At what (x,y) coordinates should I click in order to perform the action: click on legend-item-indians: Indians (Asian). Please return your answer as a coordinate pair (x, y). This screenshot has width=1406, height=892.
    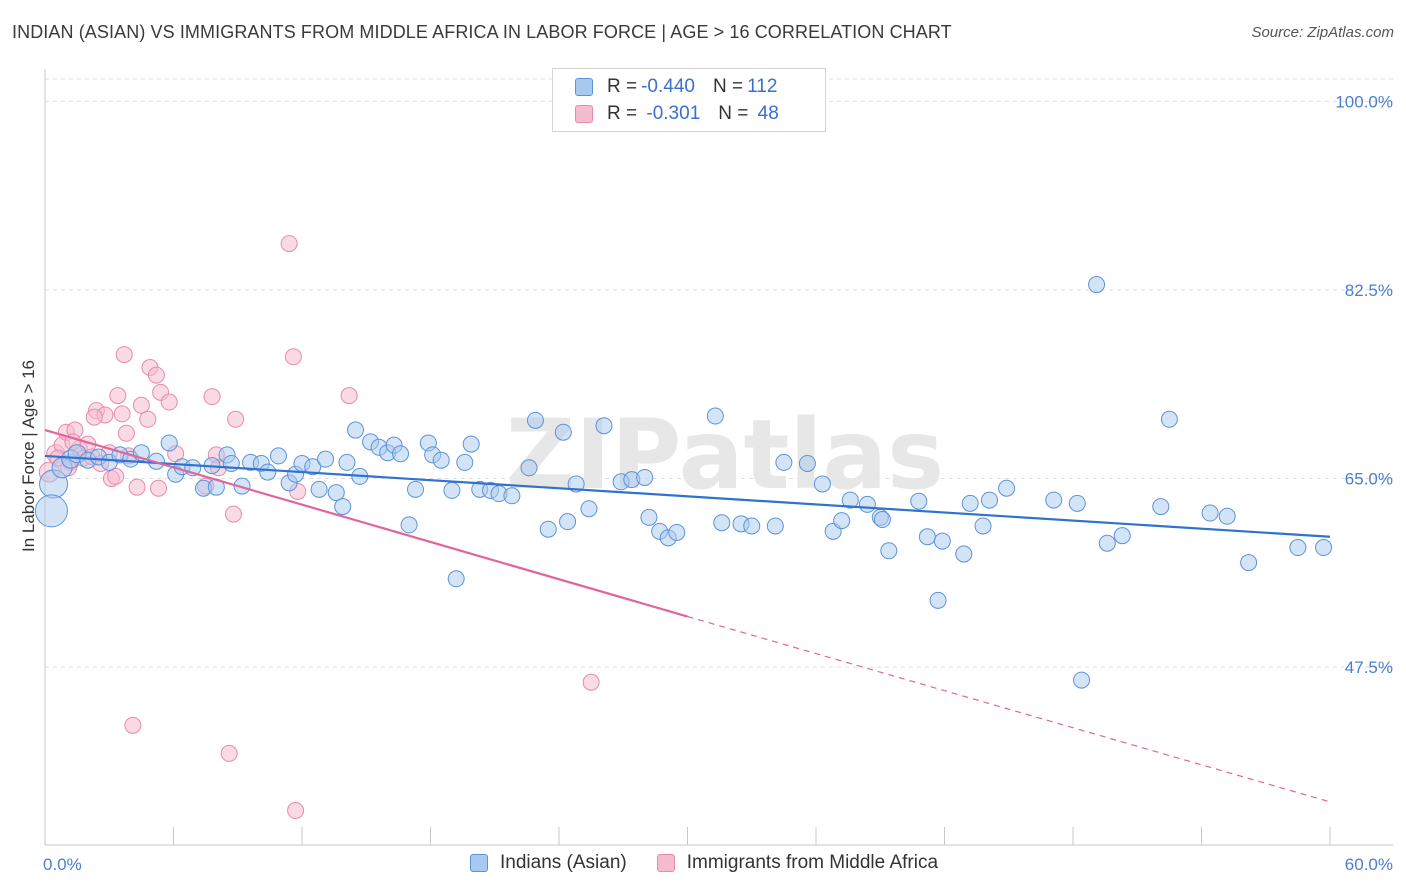
    Looking at the image, I should click on (548, 863).